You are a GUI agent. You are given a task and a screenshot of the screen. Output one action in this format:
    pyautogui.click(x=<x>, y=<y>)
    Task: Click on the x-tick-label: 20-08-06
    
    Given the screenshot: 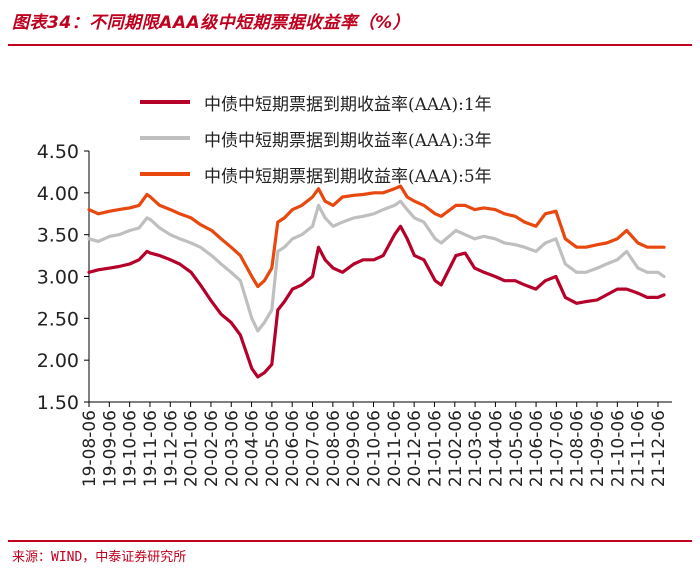 What is the action you would take?
    pyautogui.click(x=334, y=448)
    